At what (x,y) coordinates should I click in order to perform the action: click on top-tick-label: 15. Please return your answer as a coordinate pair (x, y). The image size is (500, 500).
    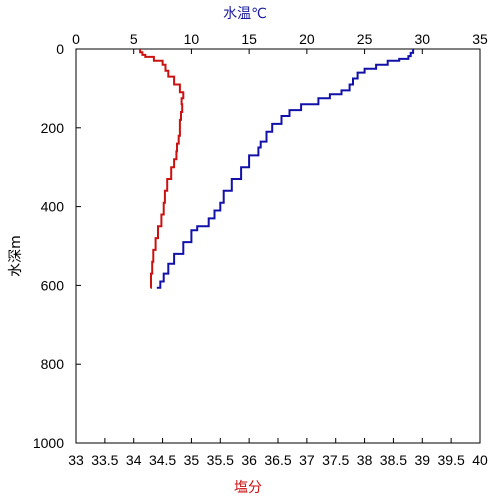
    Looking at the image, I should click on (249, 39).